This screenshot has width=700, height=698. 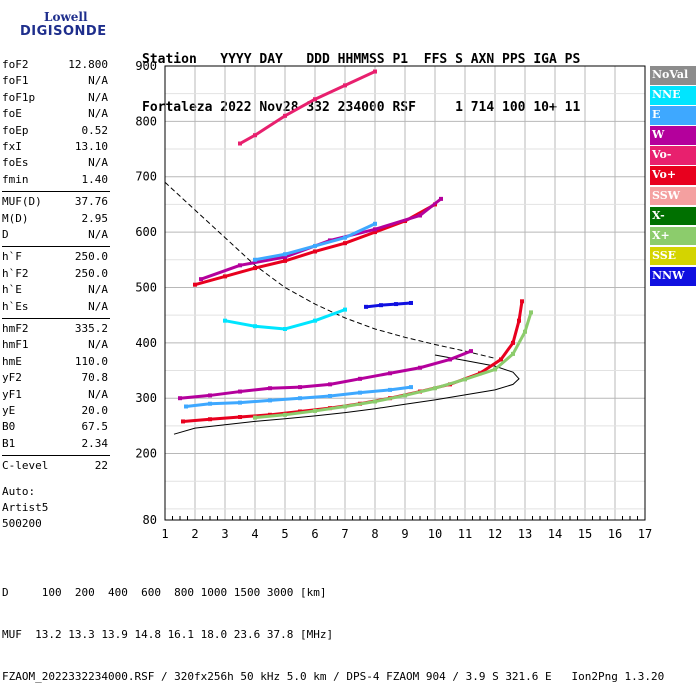 I want to click on param-key: M(D), so click(x=15, y=218).